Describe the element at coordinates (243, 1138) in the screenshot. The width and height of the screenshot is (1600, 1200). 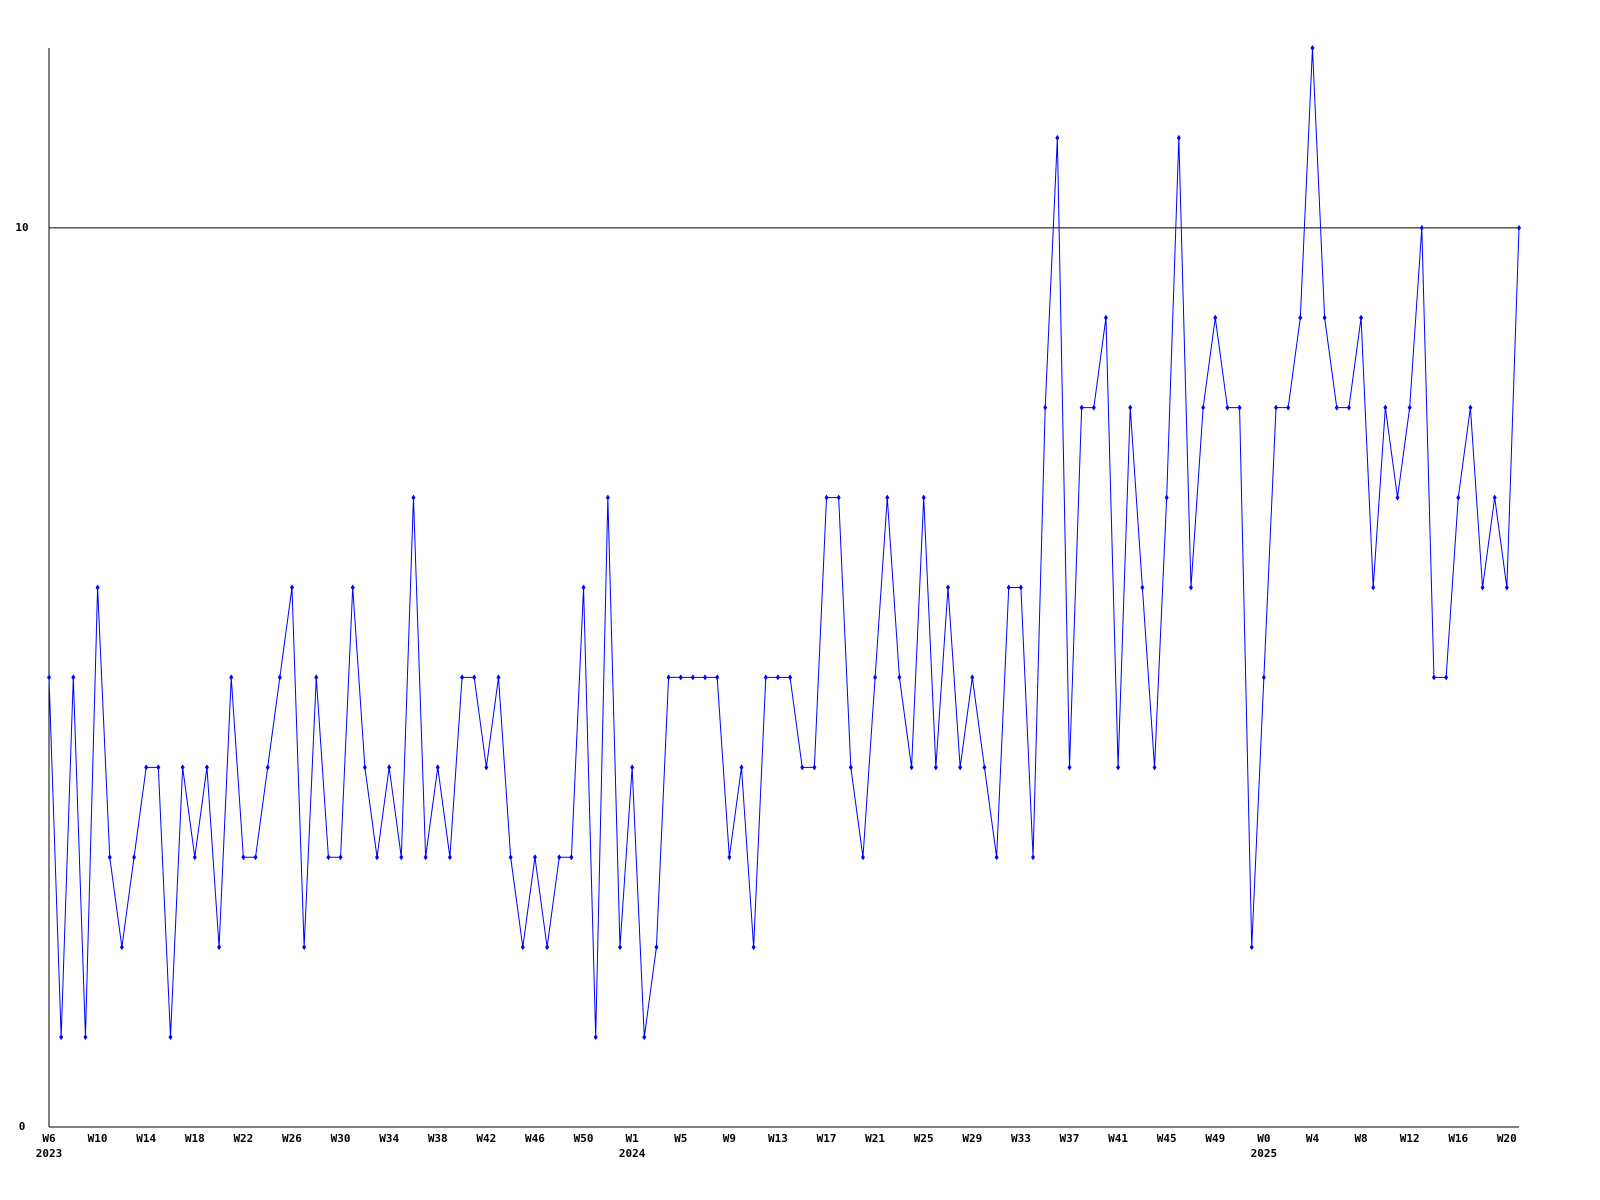
I see `x-tick-label: W22` at that location.